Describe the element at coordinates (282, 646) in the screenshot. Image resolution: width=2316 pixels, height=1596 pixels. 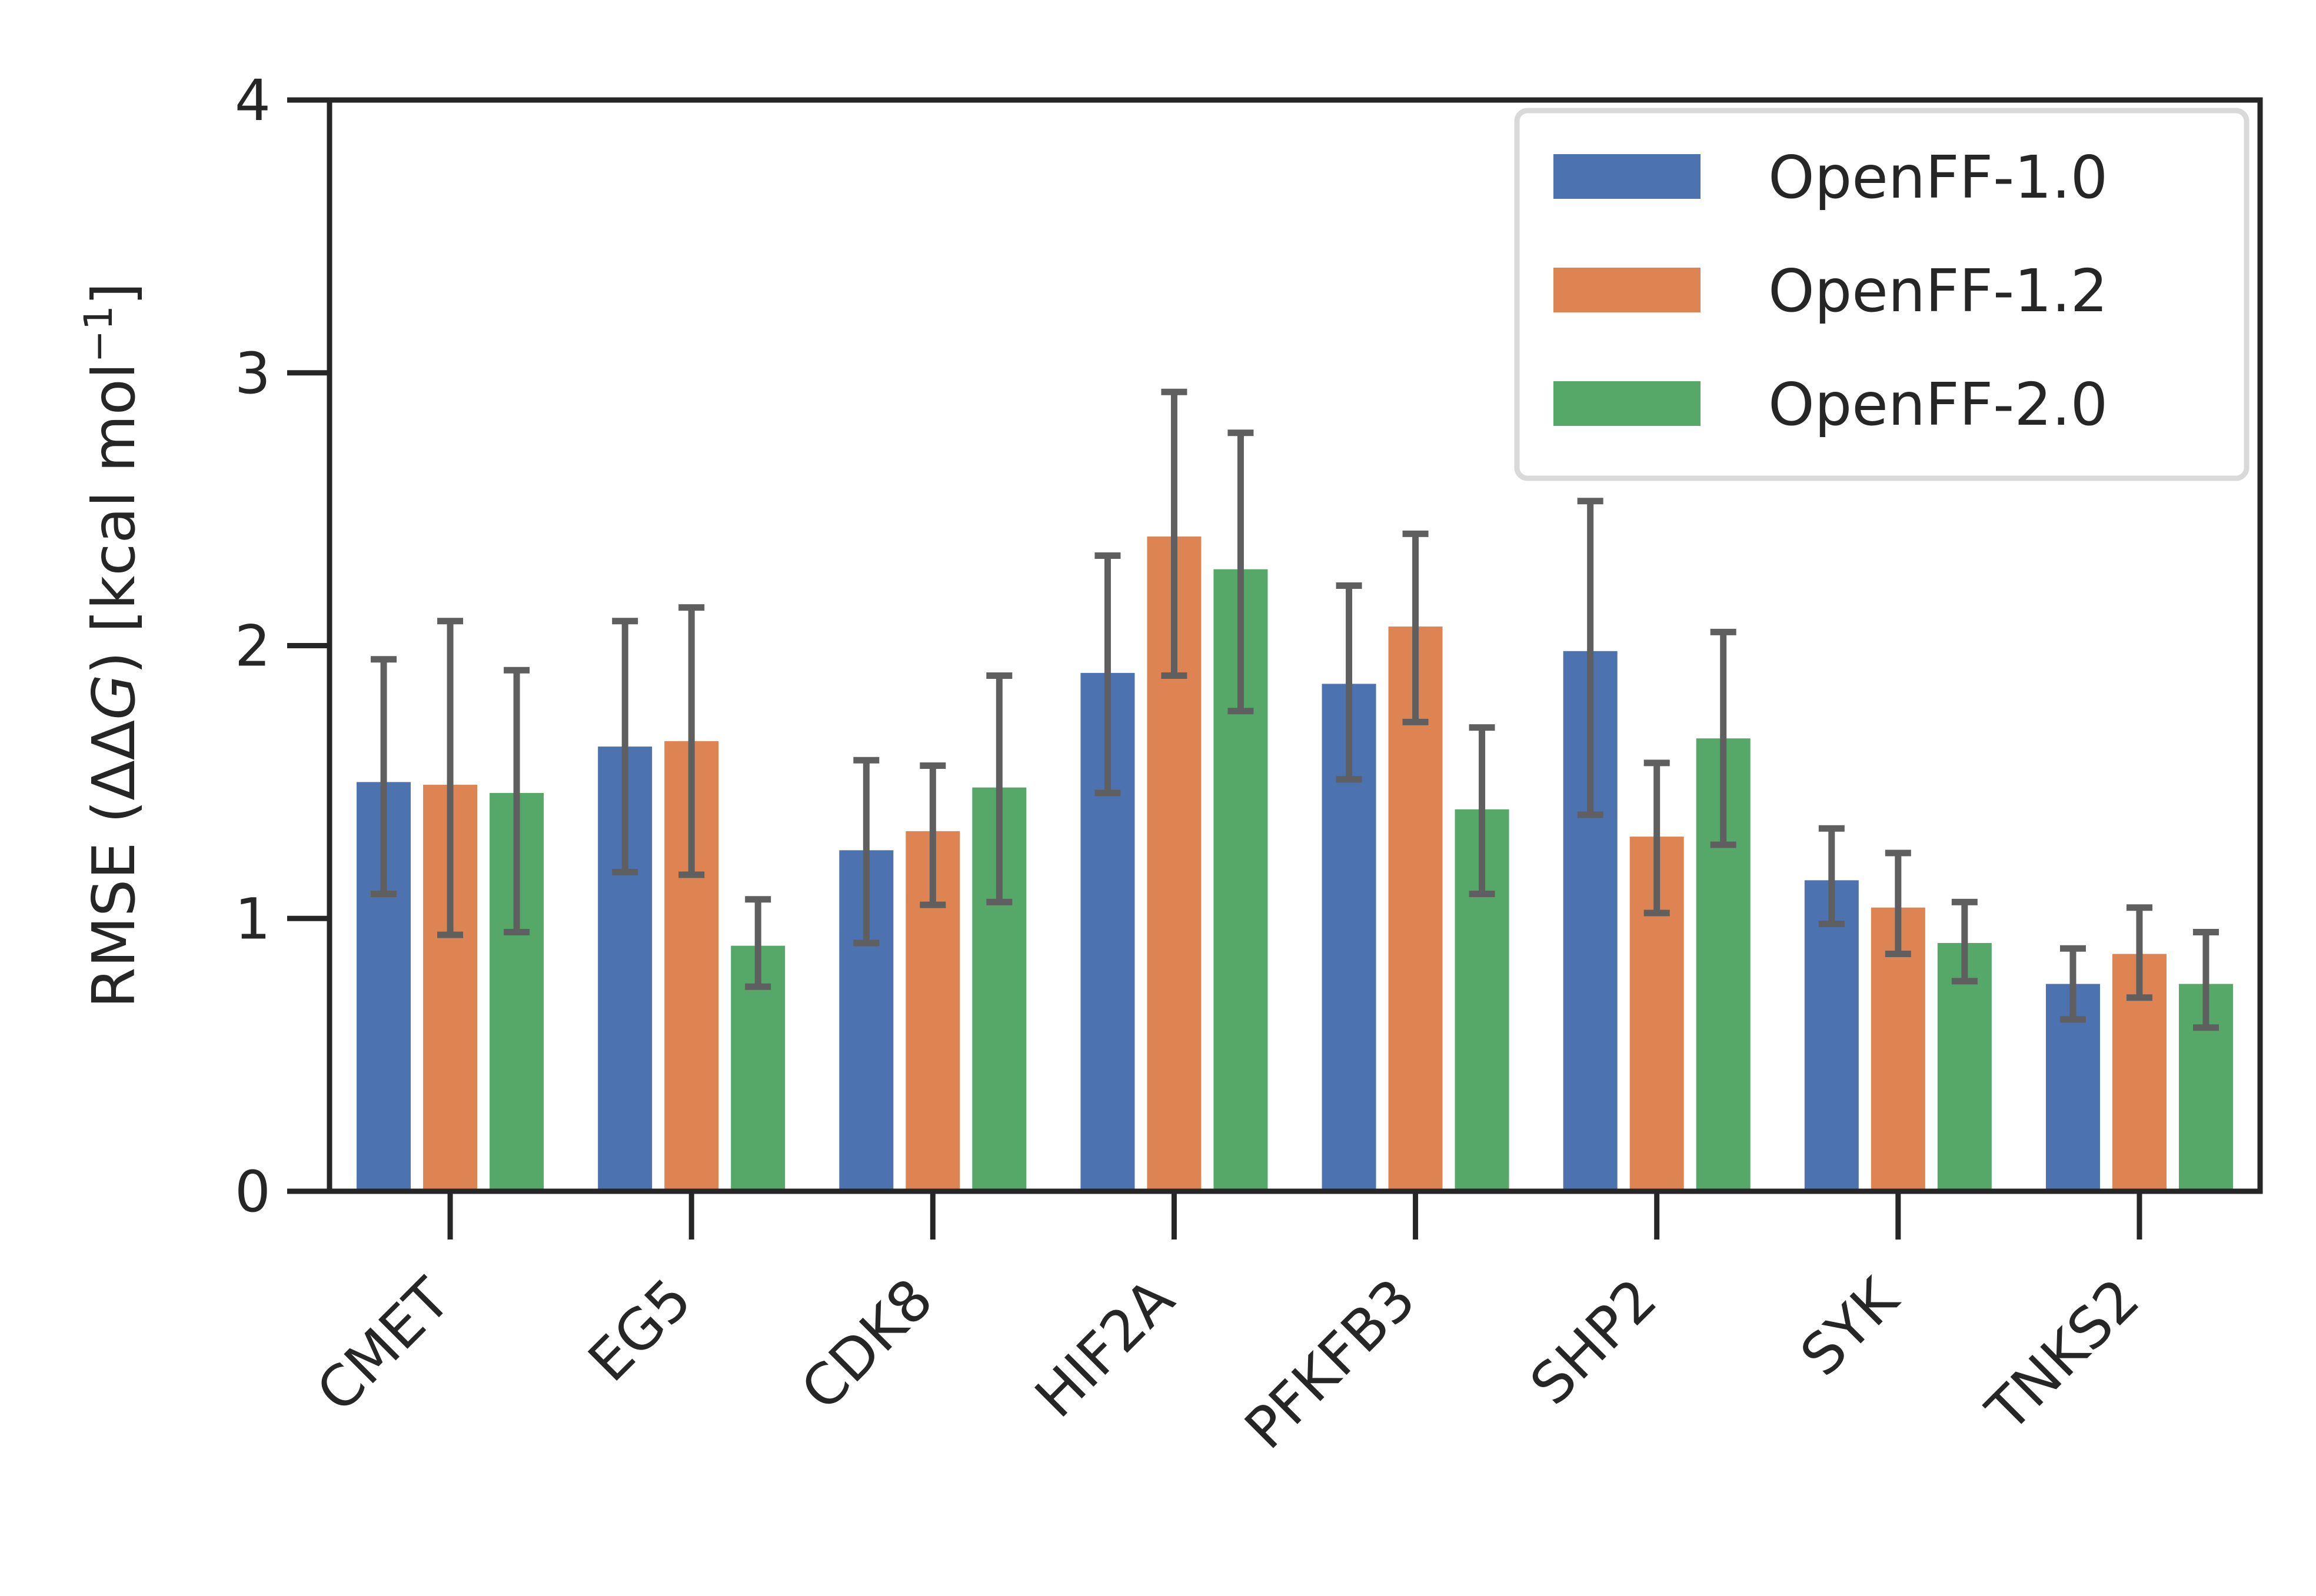
I see `y-axis: 0 1 2 3 4` at that location.